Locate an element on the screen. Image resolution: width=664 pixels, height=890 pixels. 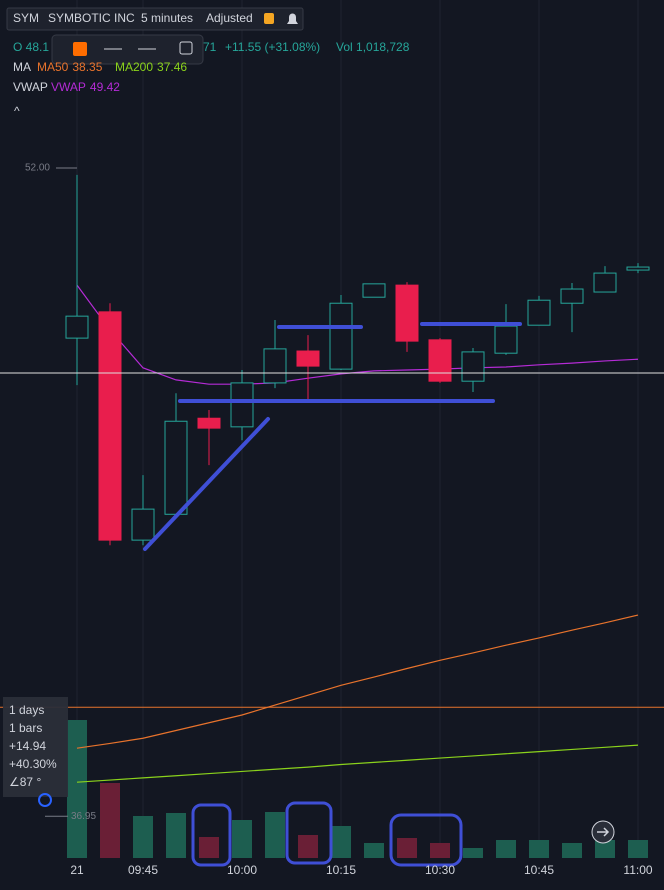
volume-layer is located at coordinates (357, 789).